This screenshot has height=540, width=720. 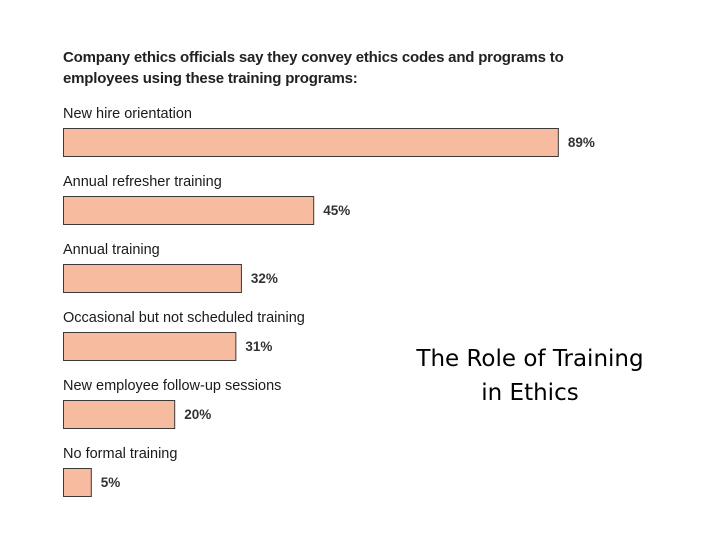 I want to click on slide-caption: The Role of Training in Ethics, so click(x=530, y=376).